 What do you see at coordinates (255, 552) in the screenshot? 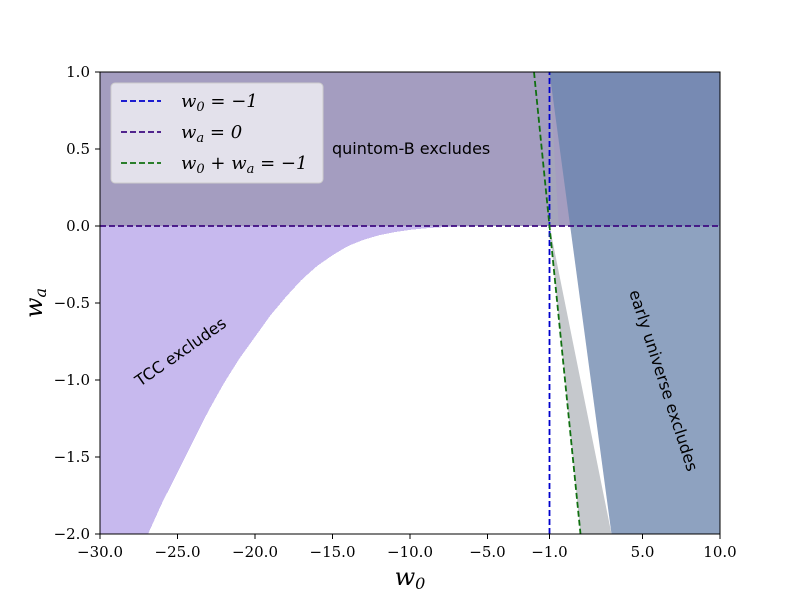
I see `x-tick-label: −20.0` at bounding box center [255, 552].